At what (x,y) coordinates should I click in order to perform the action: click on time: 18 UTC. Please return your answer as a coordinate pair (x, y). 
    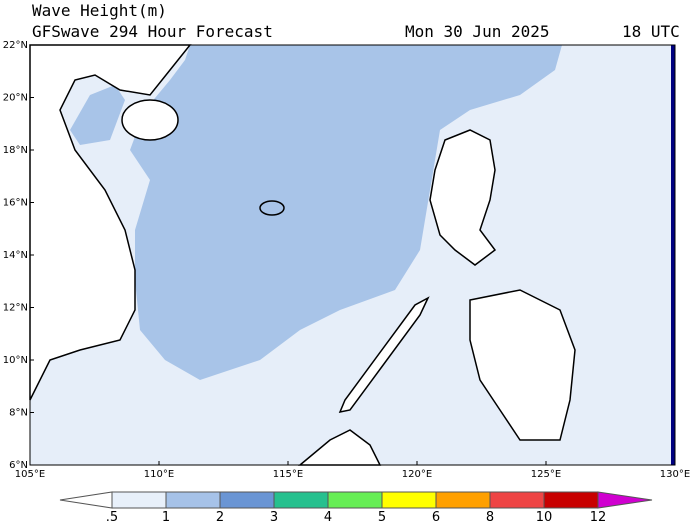
    Looking at the image, I should click on (651, 31).